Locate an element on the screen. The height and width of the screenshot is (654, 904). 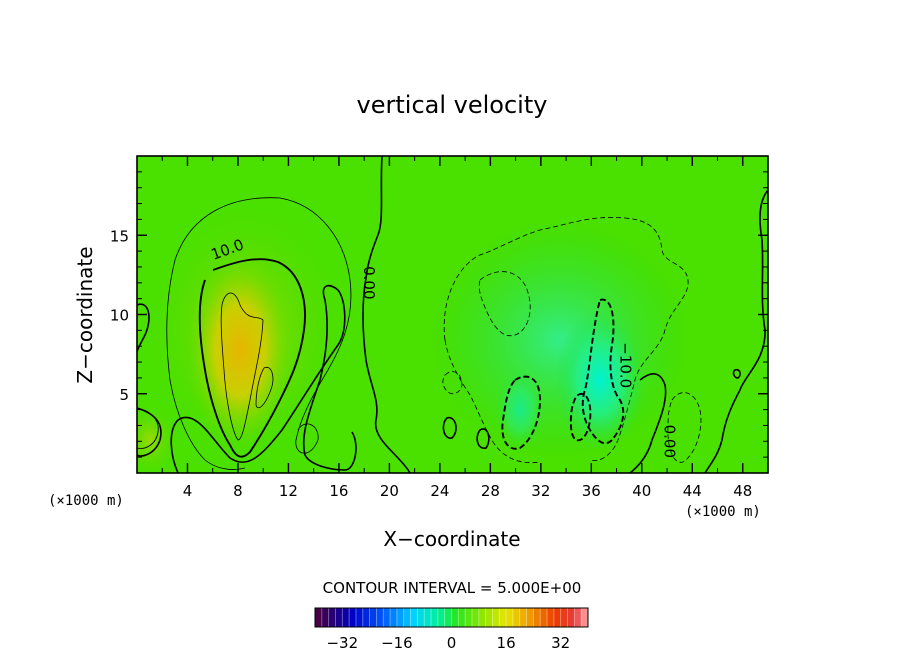
colorbar-frame is located at coordinates (451, 617).